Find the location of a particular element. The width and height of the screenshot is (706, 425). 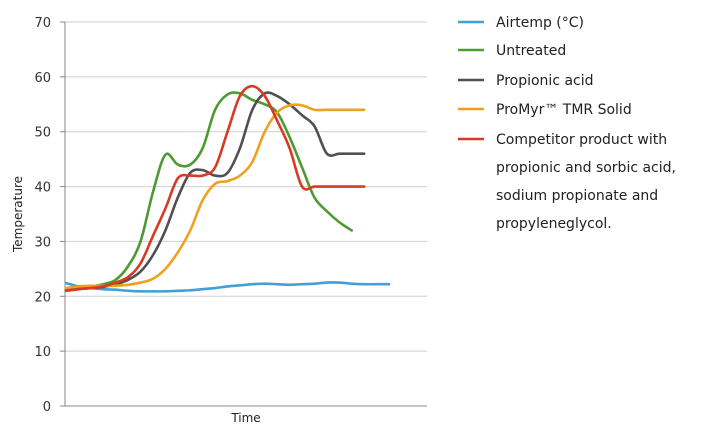

y-tick-label: 10 is located at coordinates (42, 352).